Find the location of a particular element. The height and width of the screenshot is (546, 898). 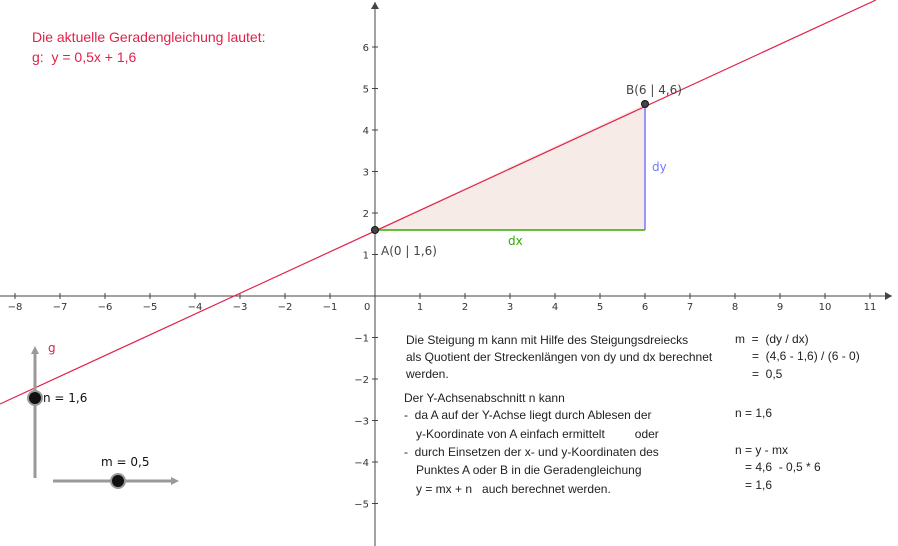

x-tick-label: 3 is located at coordinates (510, 307).